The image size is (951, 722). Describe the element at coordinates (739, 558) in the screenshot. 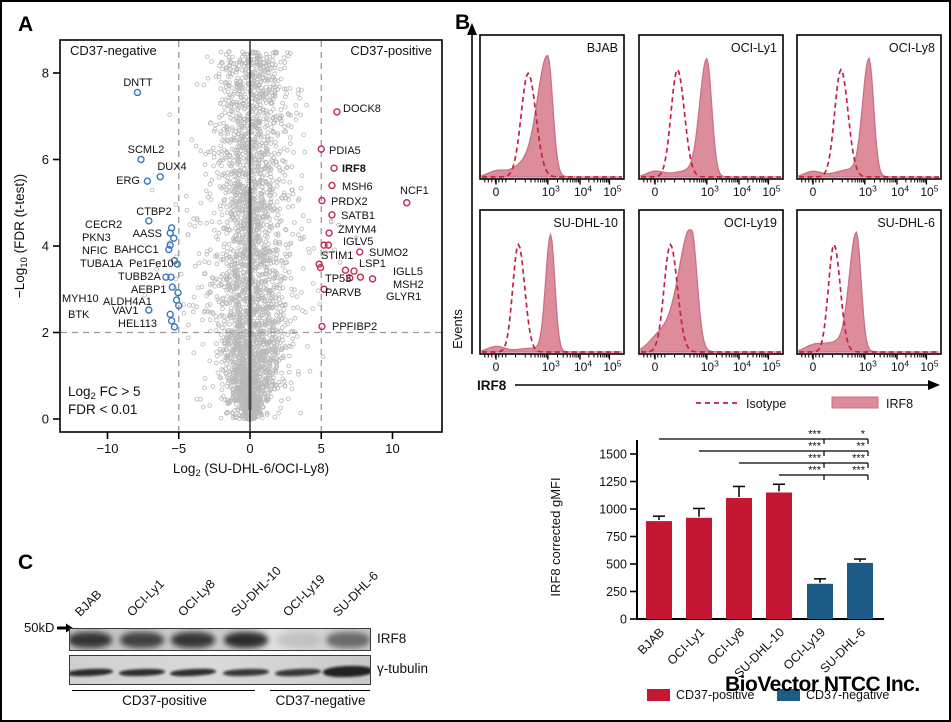

I see `bar-OCI-Ly8` at that location.